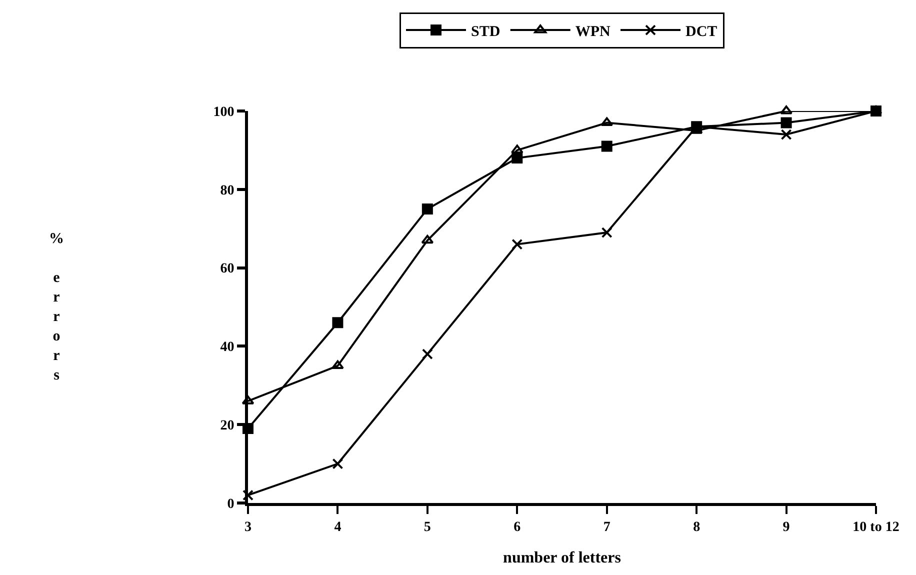  What do you see at coordinates (56, 307) in the screenshot?
I see `text: % errors` at bounding box center [56, 307].